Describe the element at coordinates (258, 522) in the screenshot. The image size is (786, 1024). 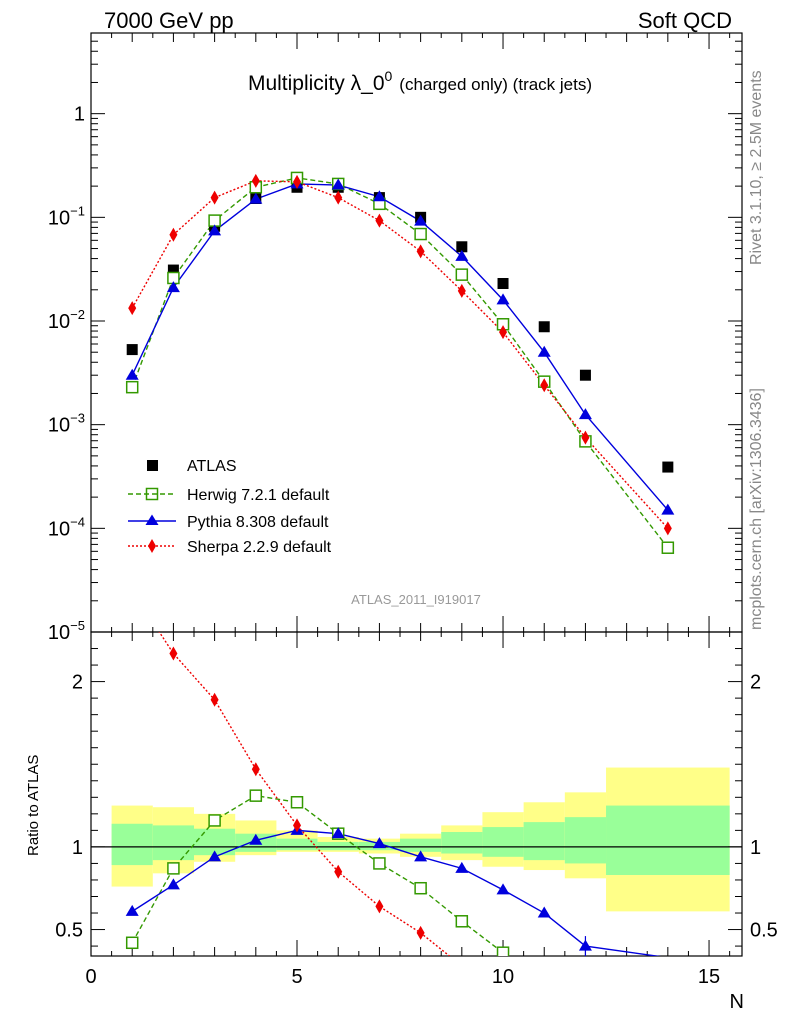
I see `legend-label-pythia: Pythia 8.308 default` at that location.